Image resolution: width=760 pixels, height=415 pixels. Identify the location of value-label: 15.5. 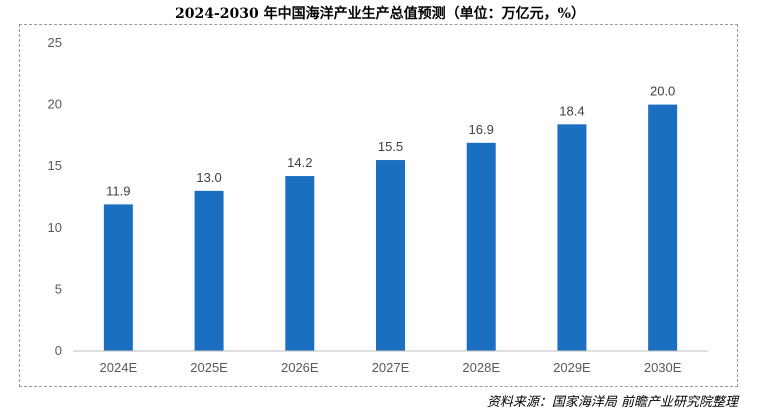
(390, 146).